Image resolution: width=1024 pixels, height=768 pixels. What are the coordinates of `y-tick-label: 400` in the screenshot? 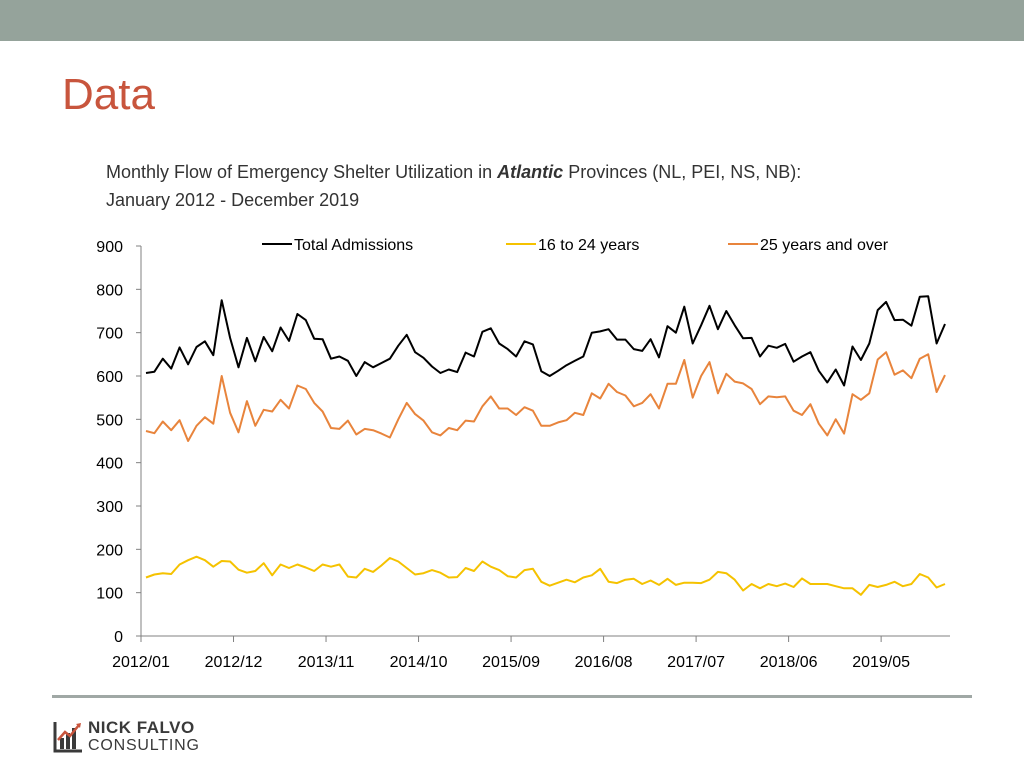 It's located at (109, 464).